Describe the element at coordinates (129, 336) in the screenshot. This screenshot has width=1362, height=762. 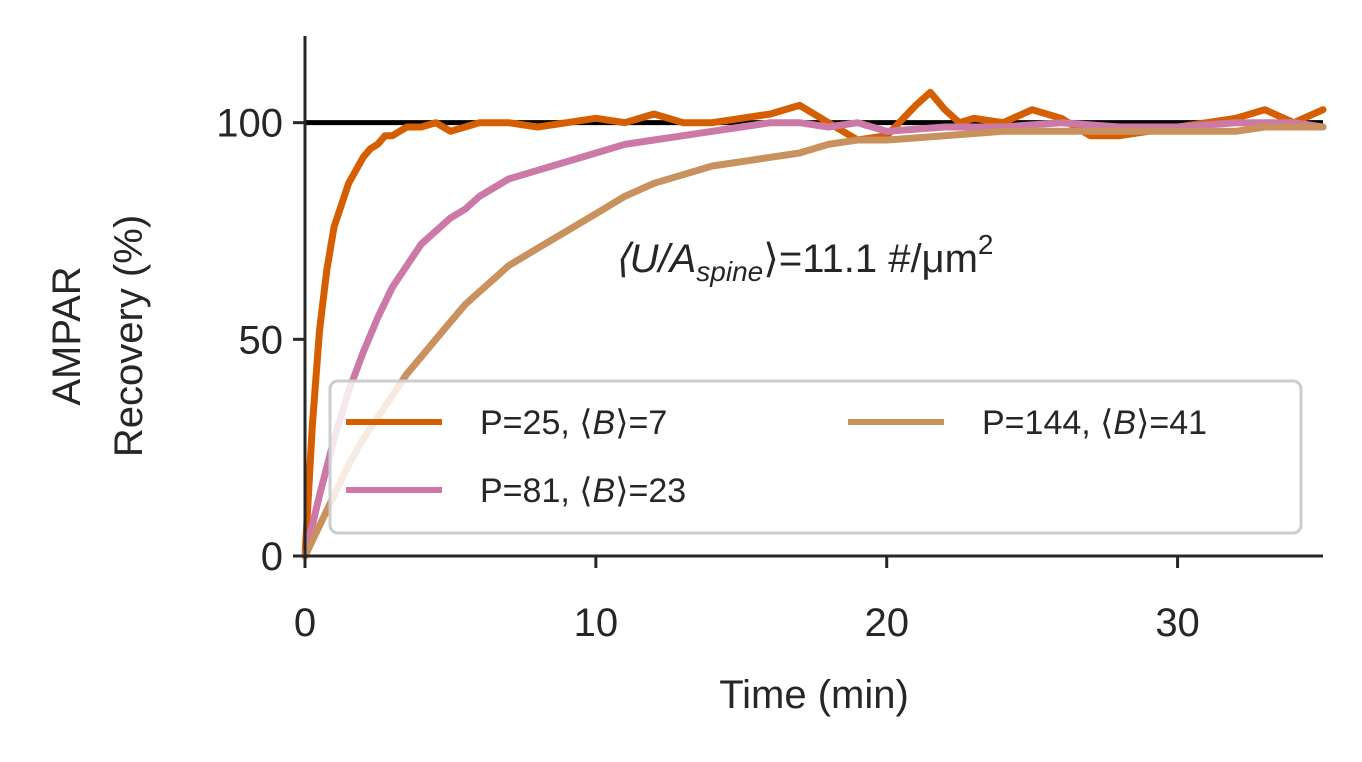
I see `y-axis-title-line-2: Recovery (%)` at that location.